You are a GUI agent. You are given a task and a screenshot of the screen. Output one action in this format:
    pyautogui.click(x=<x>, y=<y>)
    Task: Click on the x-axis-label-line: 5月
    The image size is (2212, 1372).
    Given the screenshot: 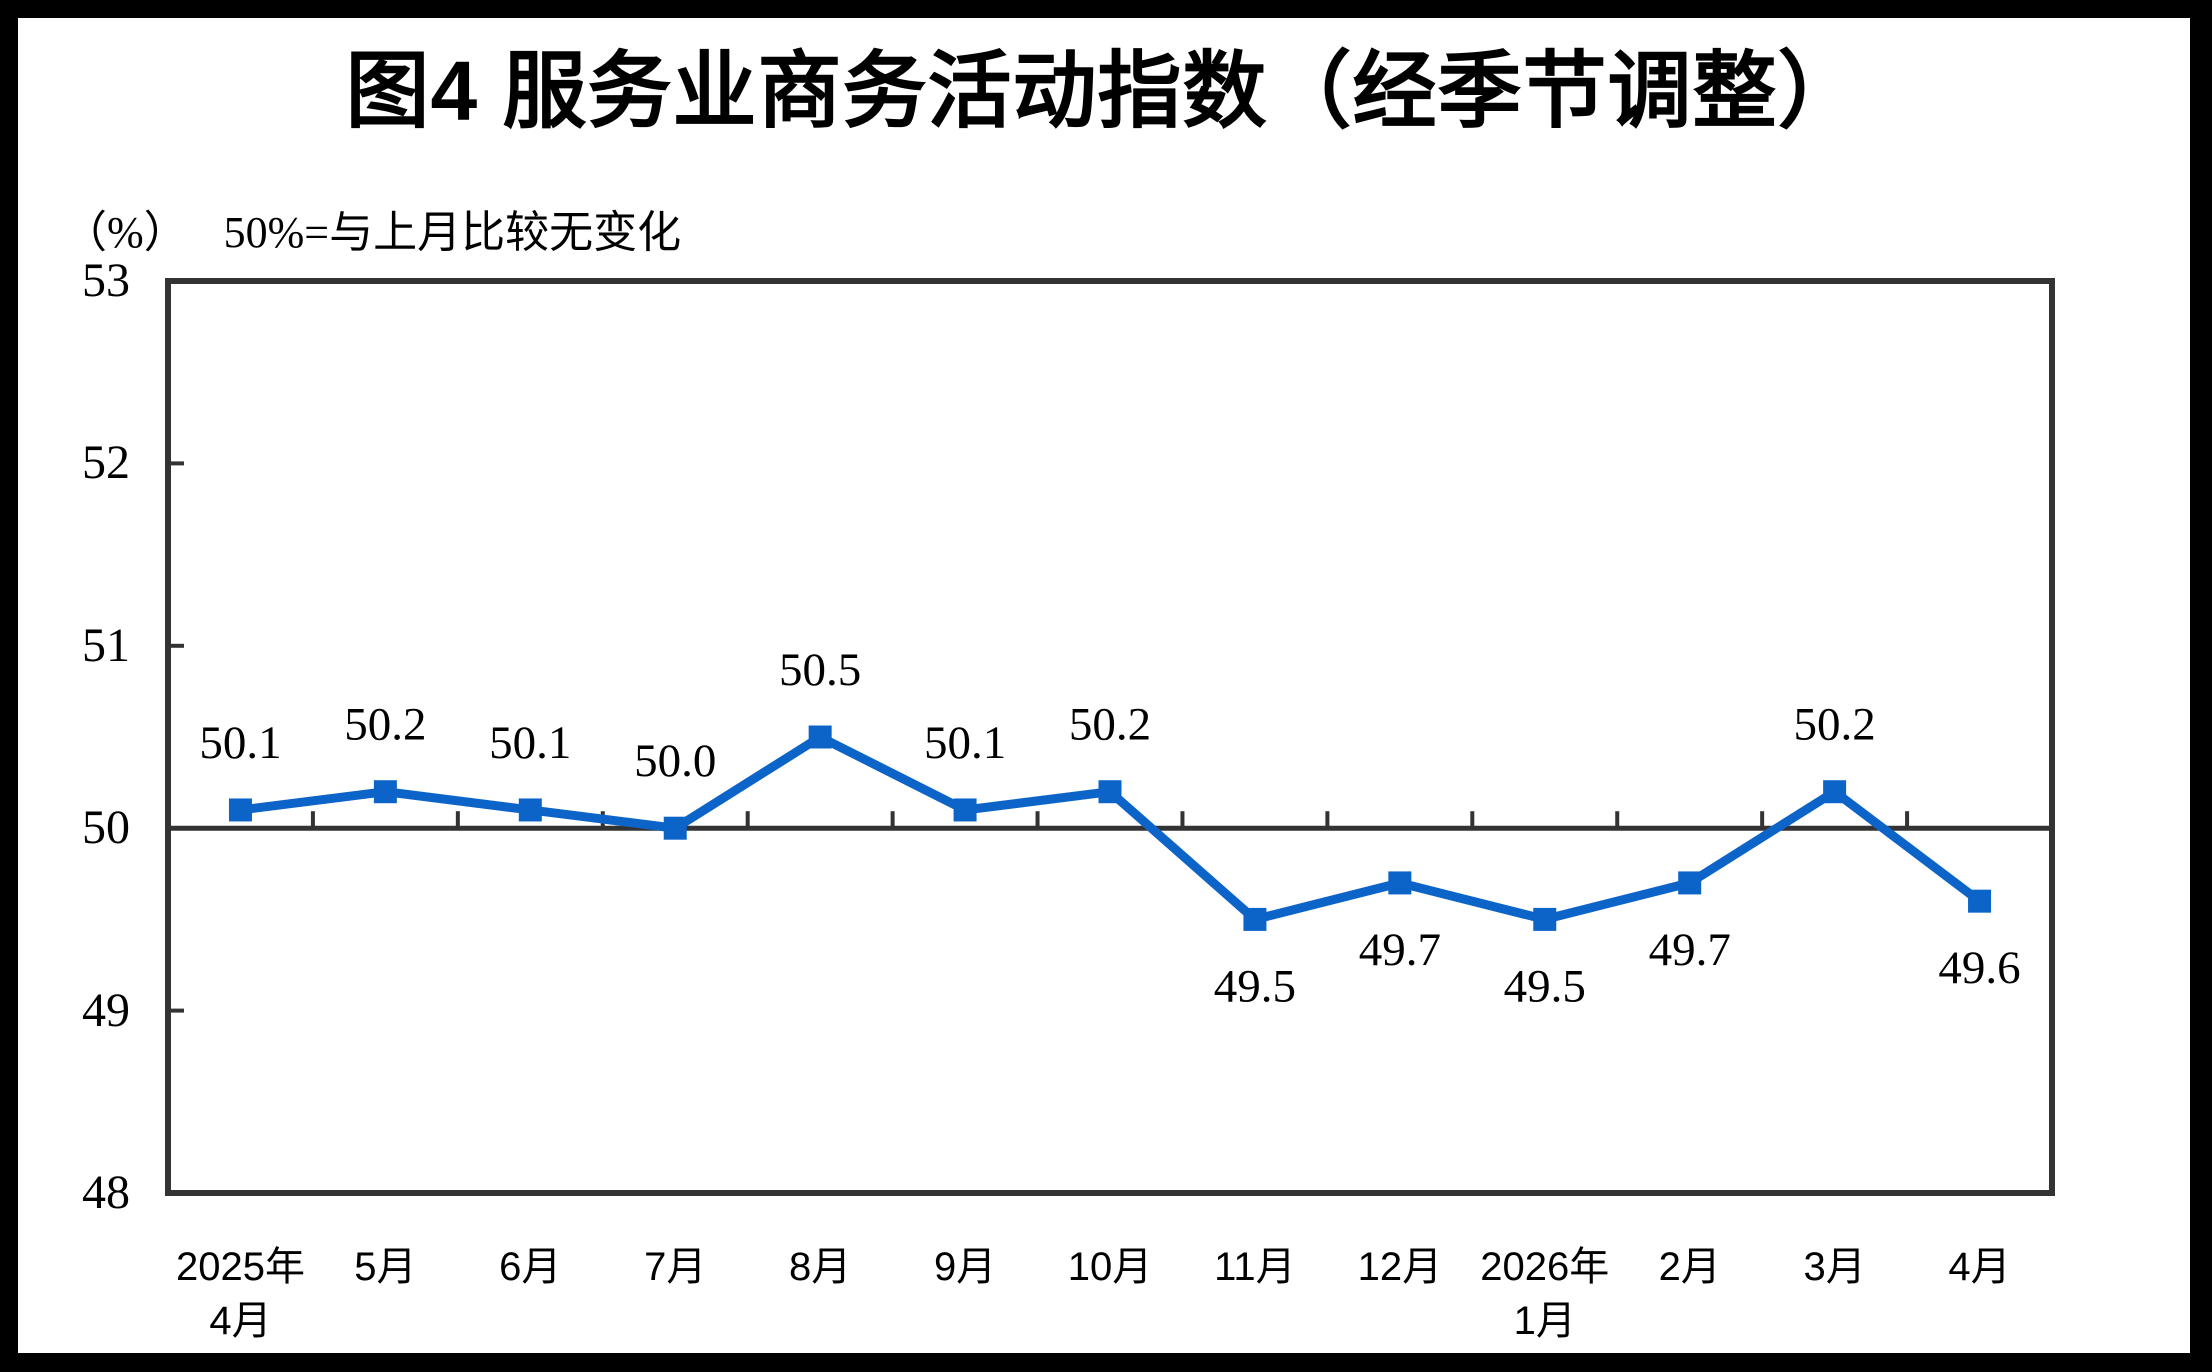 What is the action you would take?
    pyautogui.click(x=385, y=1267)
    